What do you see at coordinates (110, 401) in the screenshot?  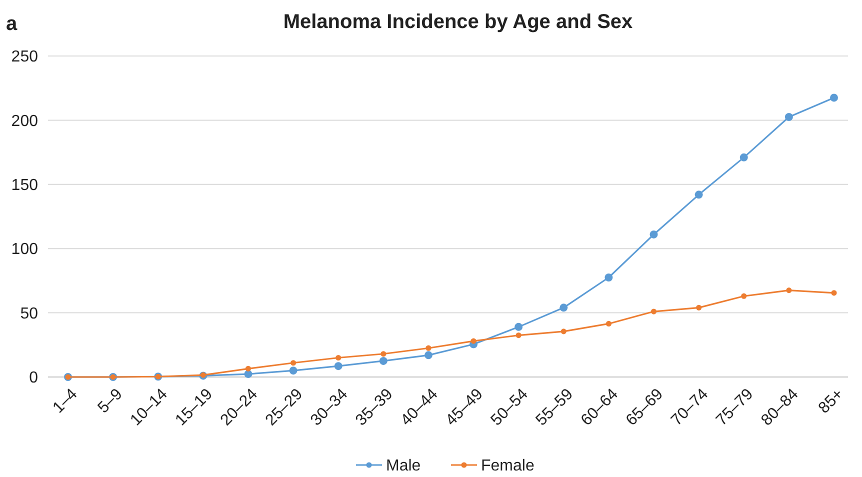 I see `x-tick-label: 5–9` at bounding box center [110, 401].